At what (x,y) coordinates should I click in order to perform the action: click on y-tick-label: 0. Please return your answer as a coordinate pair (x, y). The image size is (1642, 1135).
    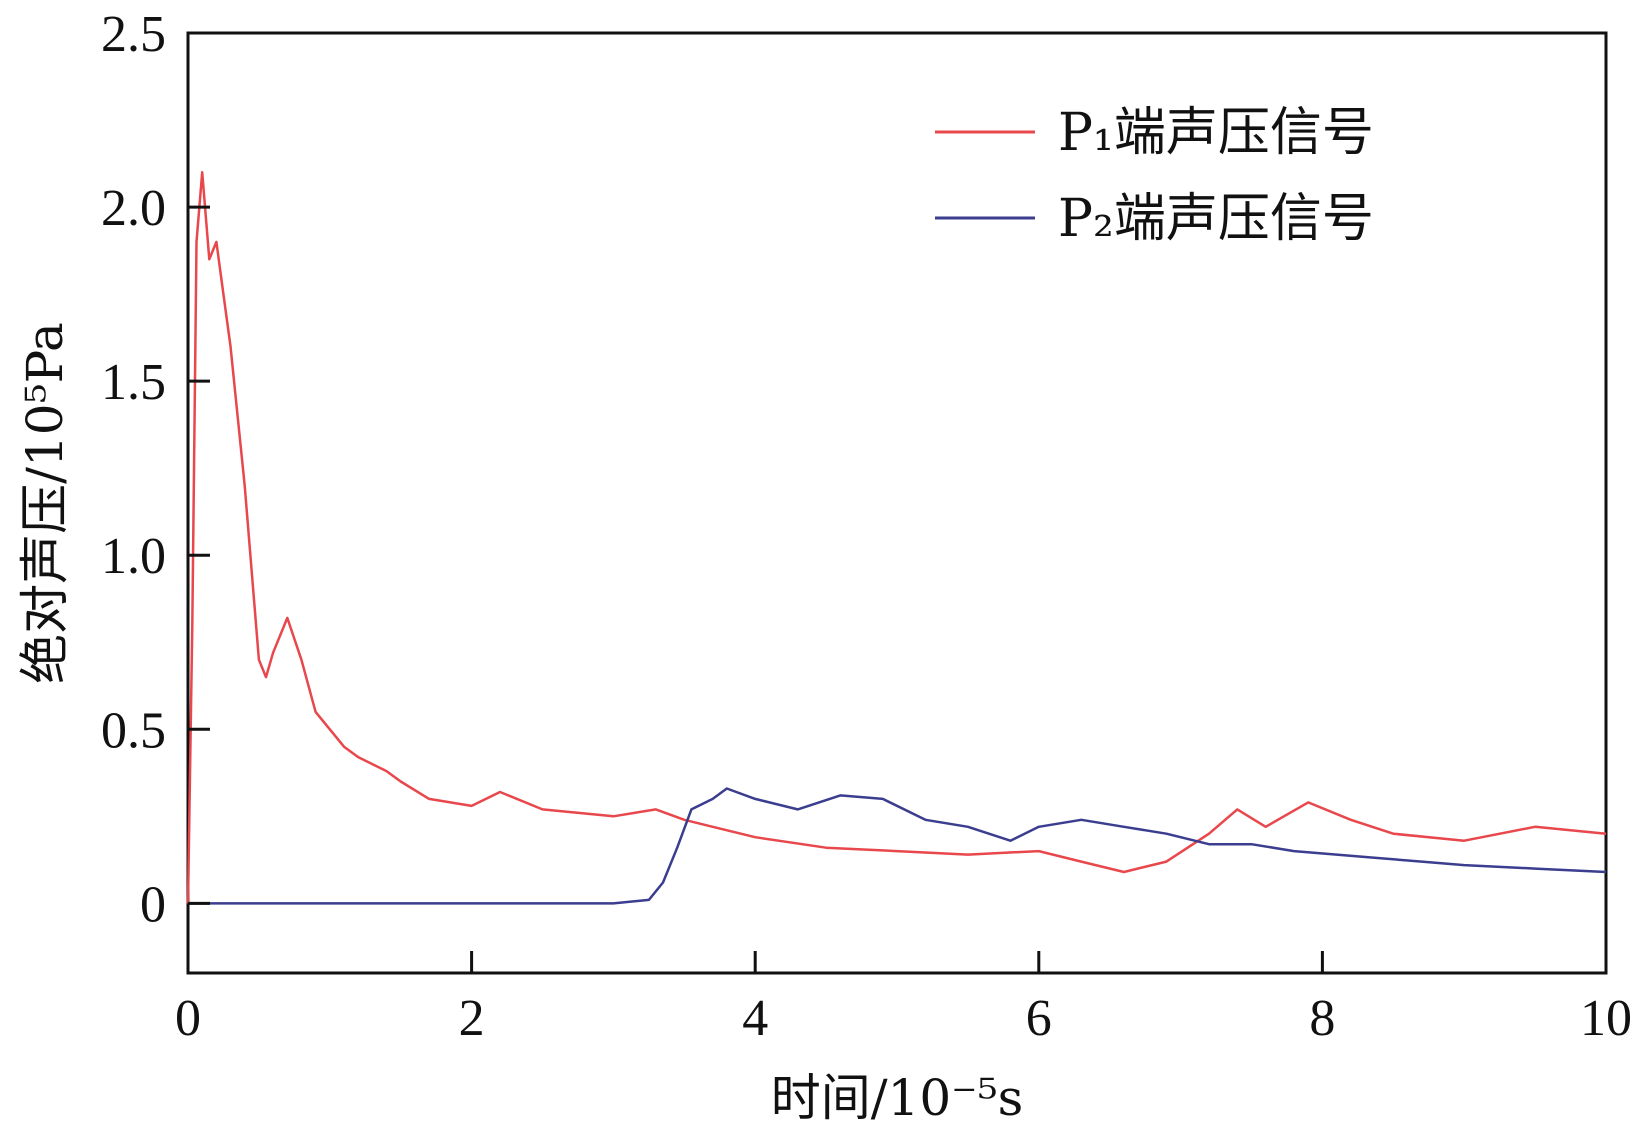
    Looking at the image, I should click on (153, 904).